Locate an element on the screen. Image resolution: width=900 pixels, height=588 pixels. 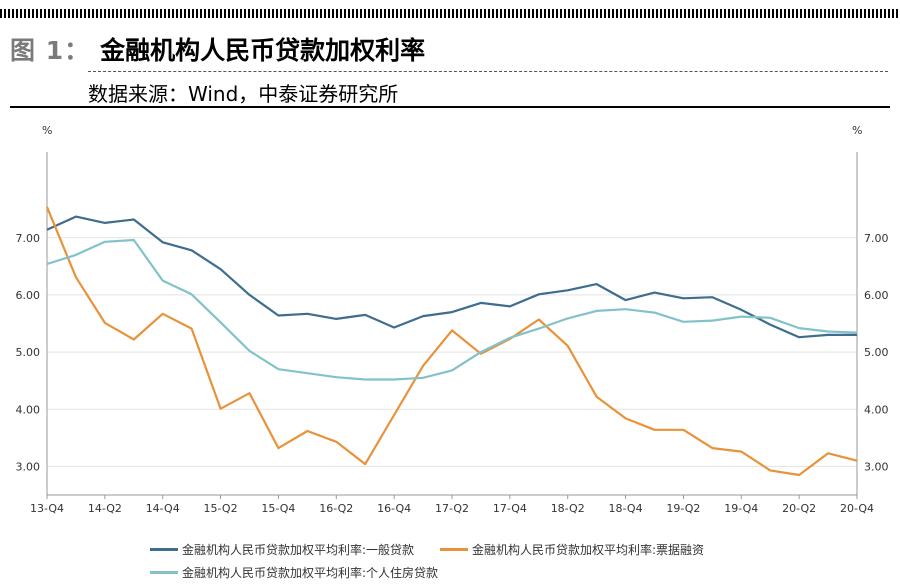
x-tick-label: 18-Q2 is located at coordinates (568, 508).